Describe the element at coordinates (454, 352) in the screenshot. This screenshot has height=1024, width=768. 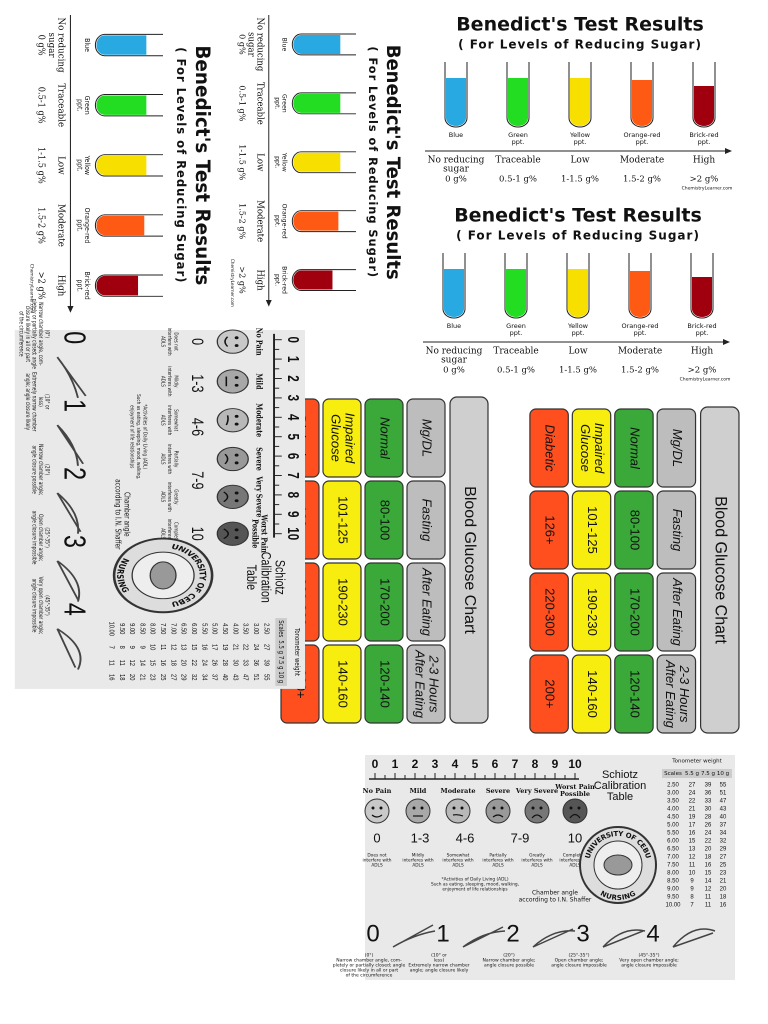
I see `level-label: No reducing` at that location.